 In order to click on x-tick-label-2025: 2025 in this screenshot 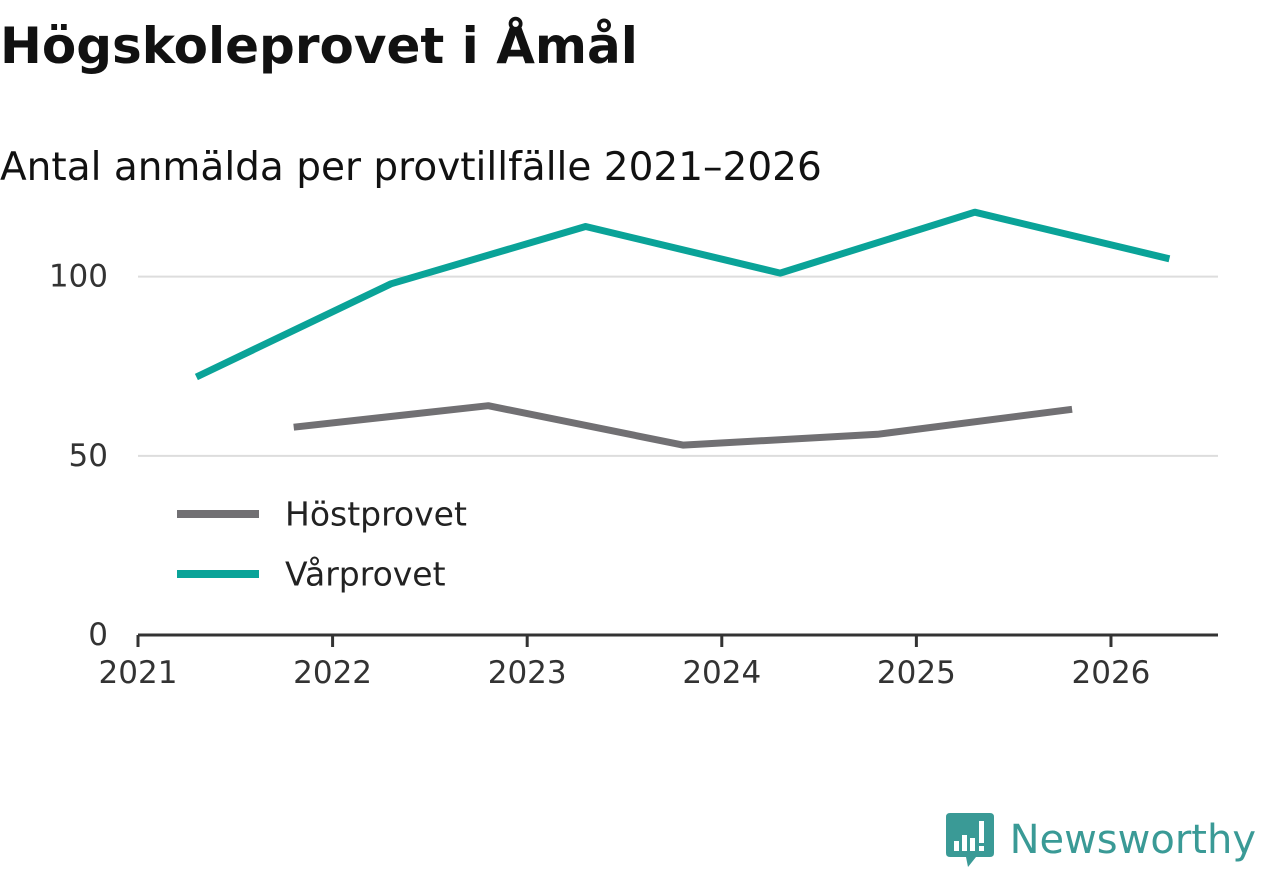, I will do `click(916, 673)`.